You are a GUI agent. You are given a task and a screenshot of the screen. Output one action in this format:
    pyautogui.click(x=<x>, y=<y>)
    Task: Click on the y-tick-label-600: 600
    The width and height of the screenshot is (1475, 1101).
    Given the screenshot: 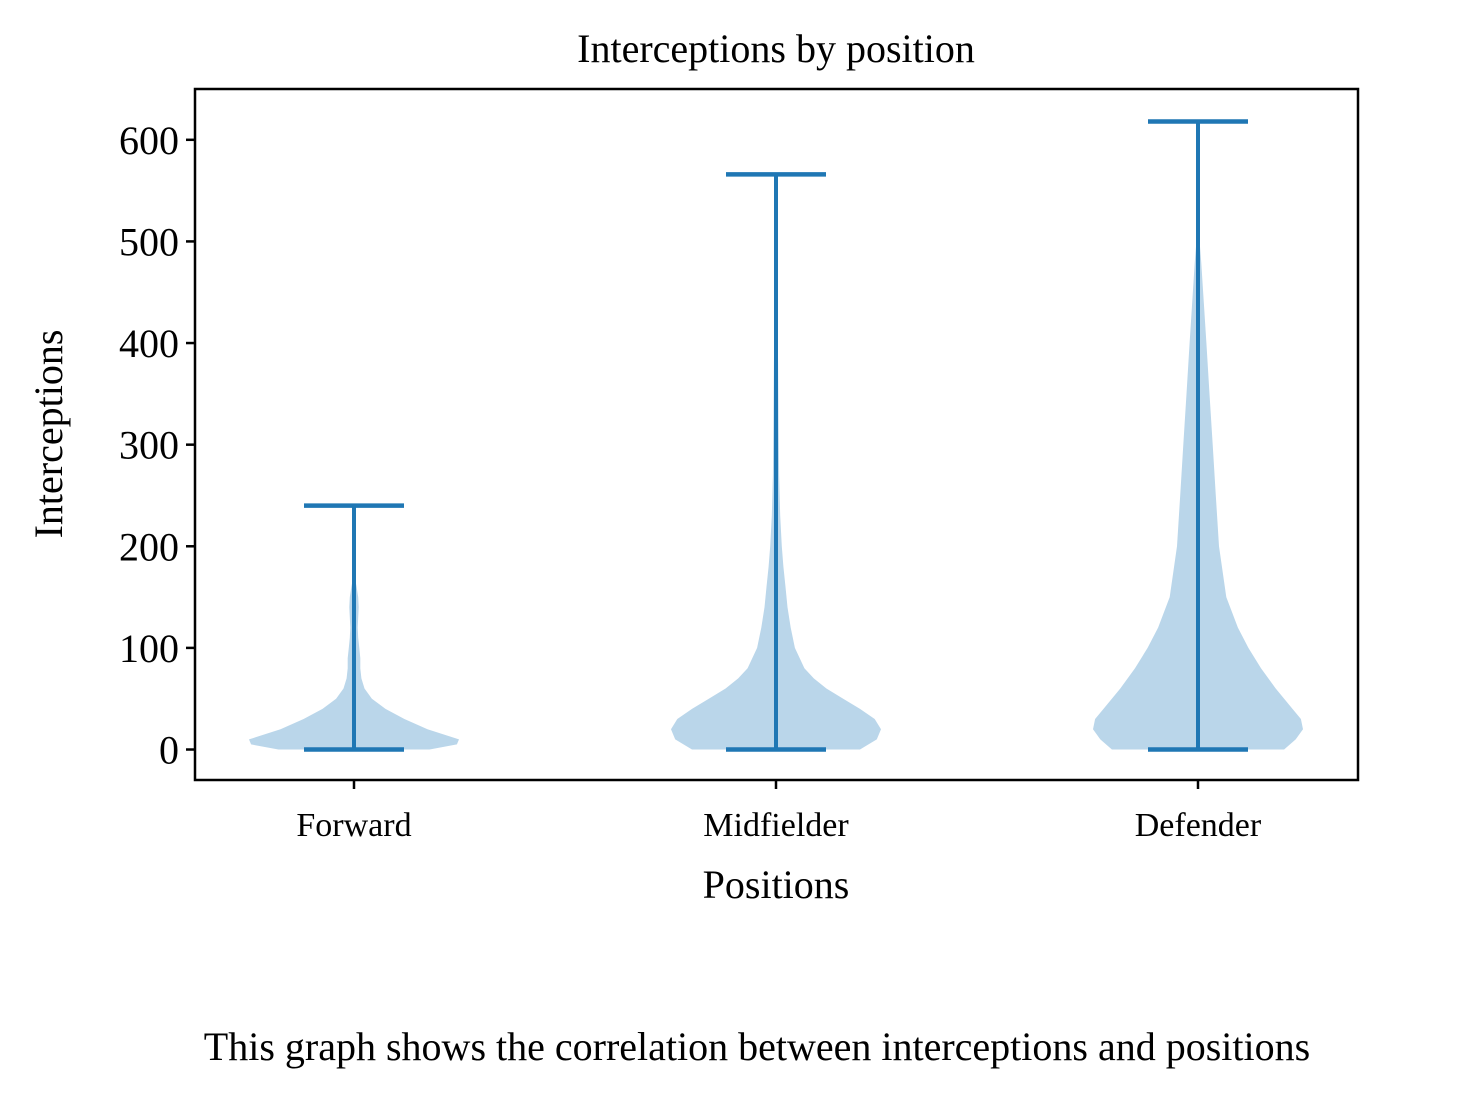 What is the action you would take?
    pyautogui.click(x=149, y=140)
    